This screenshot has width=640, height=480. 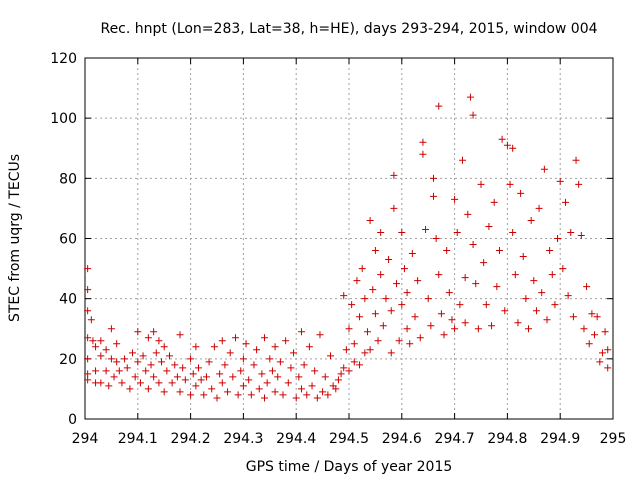 I want to click on y-tick-label: 120, so click(x=63, y=59).